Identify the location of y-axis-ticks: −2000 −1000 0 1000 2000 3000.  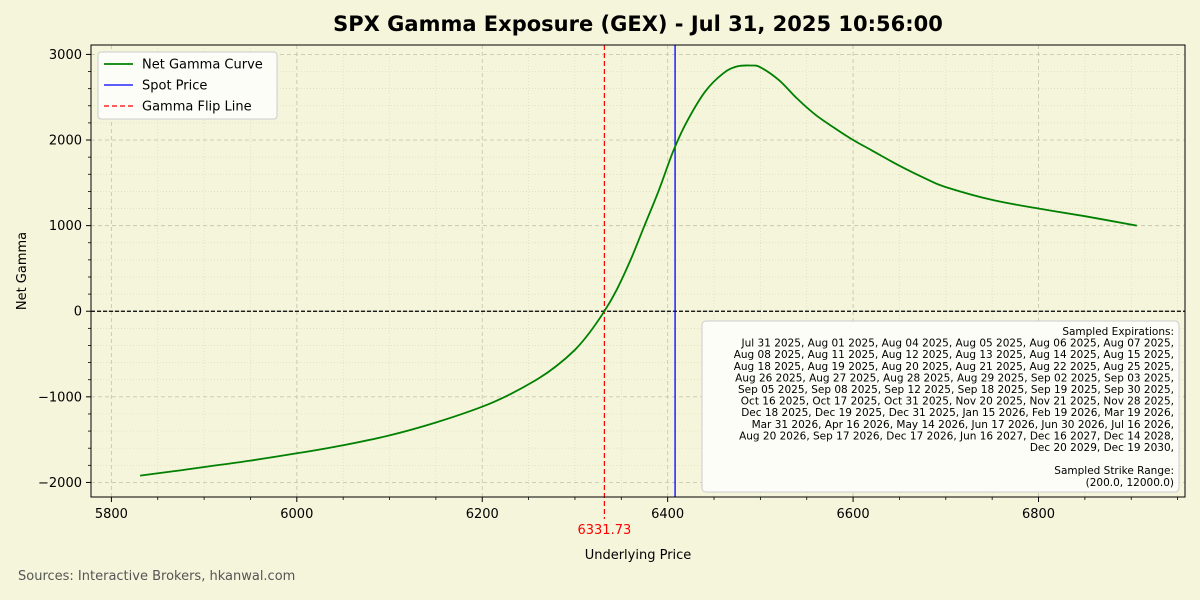
(64, 269).